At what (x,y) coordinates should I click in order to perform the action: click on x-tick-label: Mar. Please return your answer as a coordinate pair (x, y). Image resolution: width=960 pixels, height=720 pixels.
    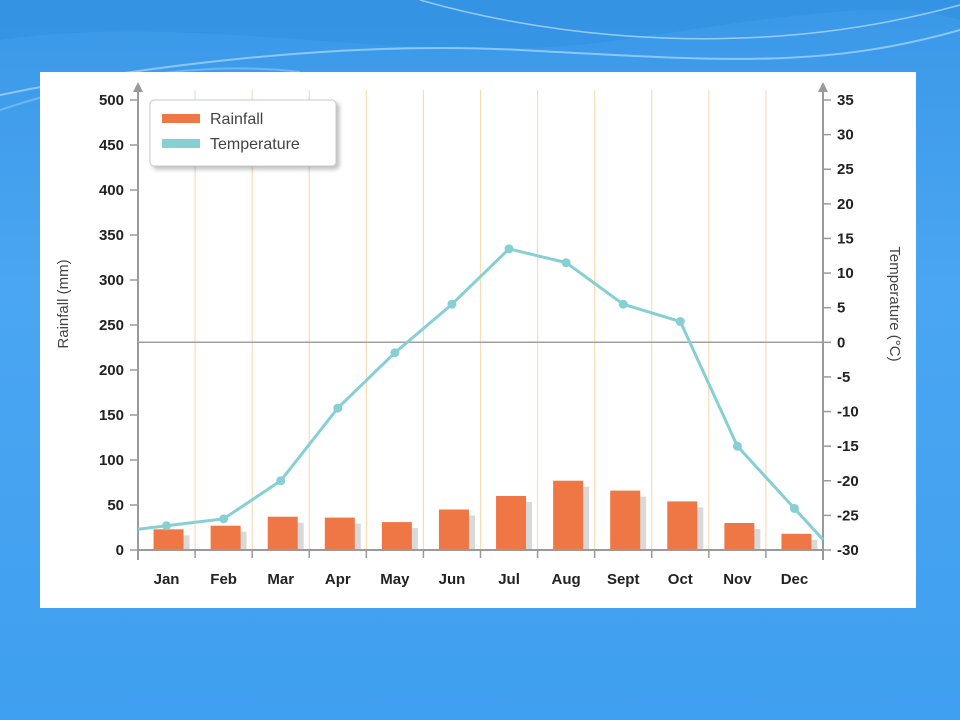
    Looking at the image, I should click on (280, 579).